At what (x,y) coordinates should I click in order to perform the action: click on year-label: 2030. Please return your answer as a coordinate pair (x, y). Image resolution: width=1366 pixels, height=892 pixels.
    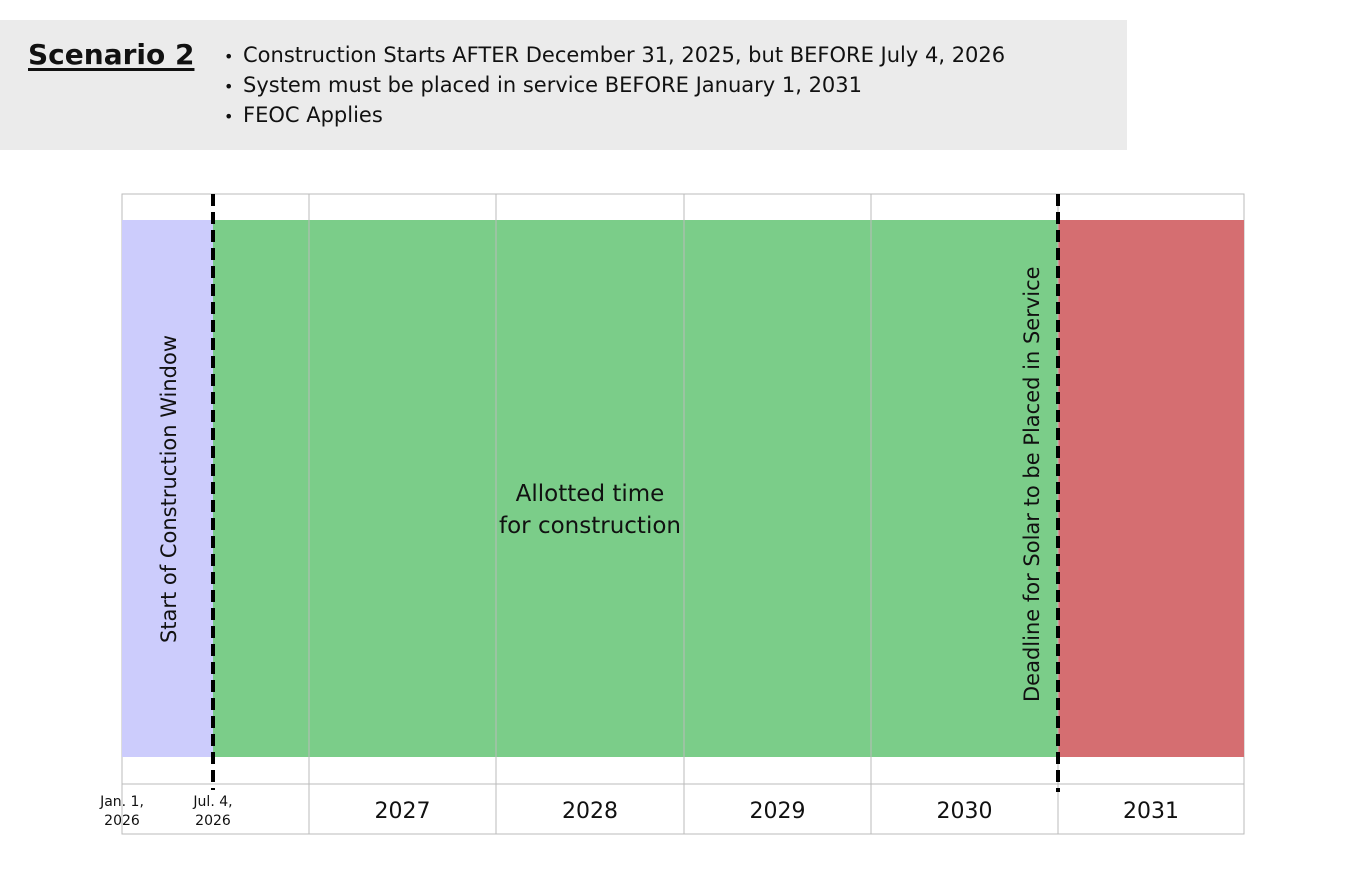
    Looking at the image, I should click on (964, 811).